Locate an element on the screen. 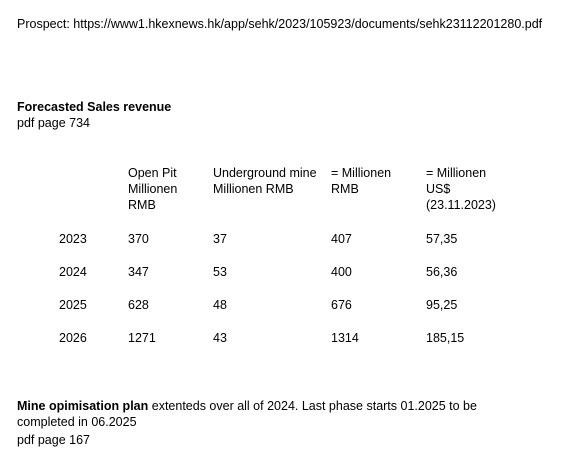  row-year: 2023 is located at coordinates (73, 239).